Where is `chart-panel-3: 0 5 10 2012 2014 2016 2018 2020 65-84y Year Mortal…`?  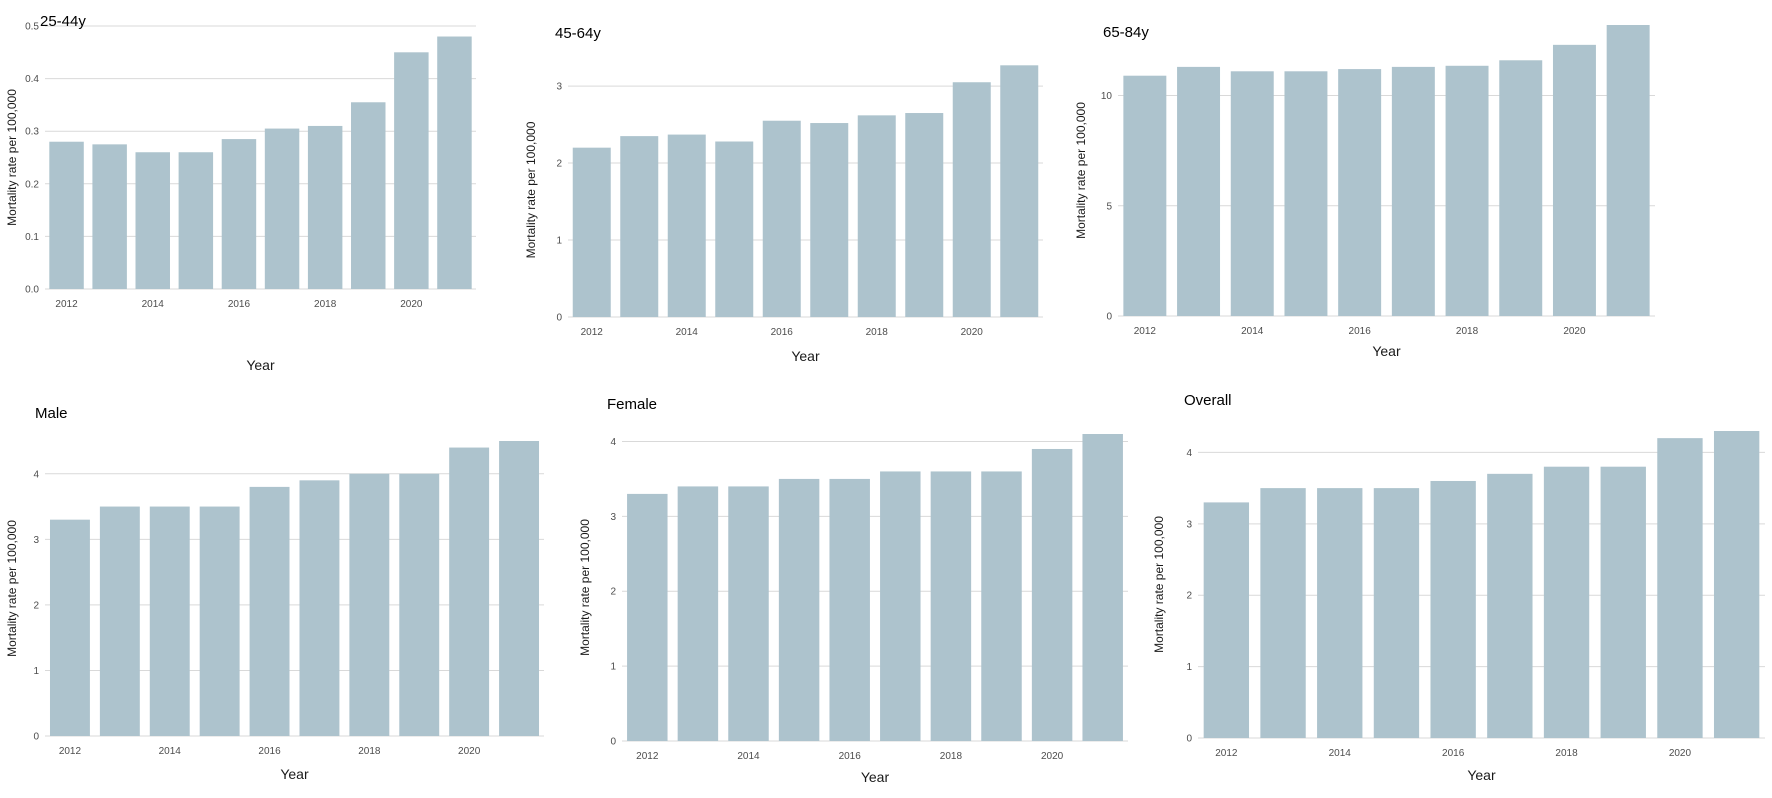
chart-panel-3: 0 5 10 2012 2014 2016 2018 2020 65-84y Year Mortal… is located at coordinates (1364, 191).